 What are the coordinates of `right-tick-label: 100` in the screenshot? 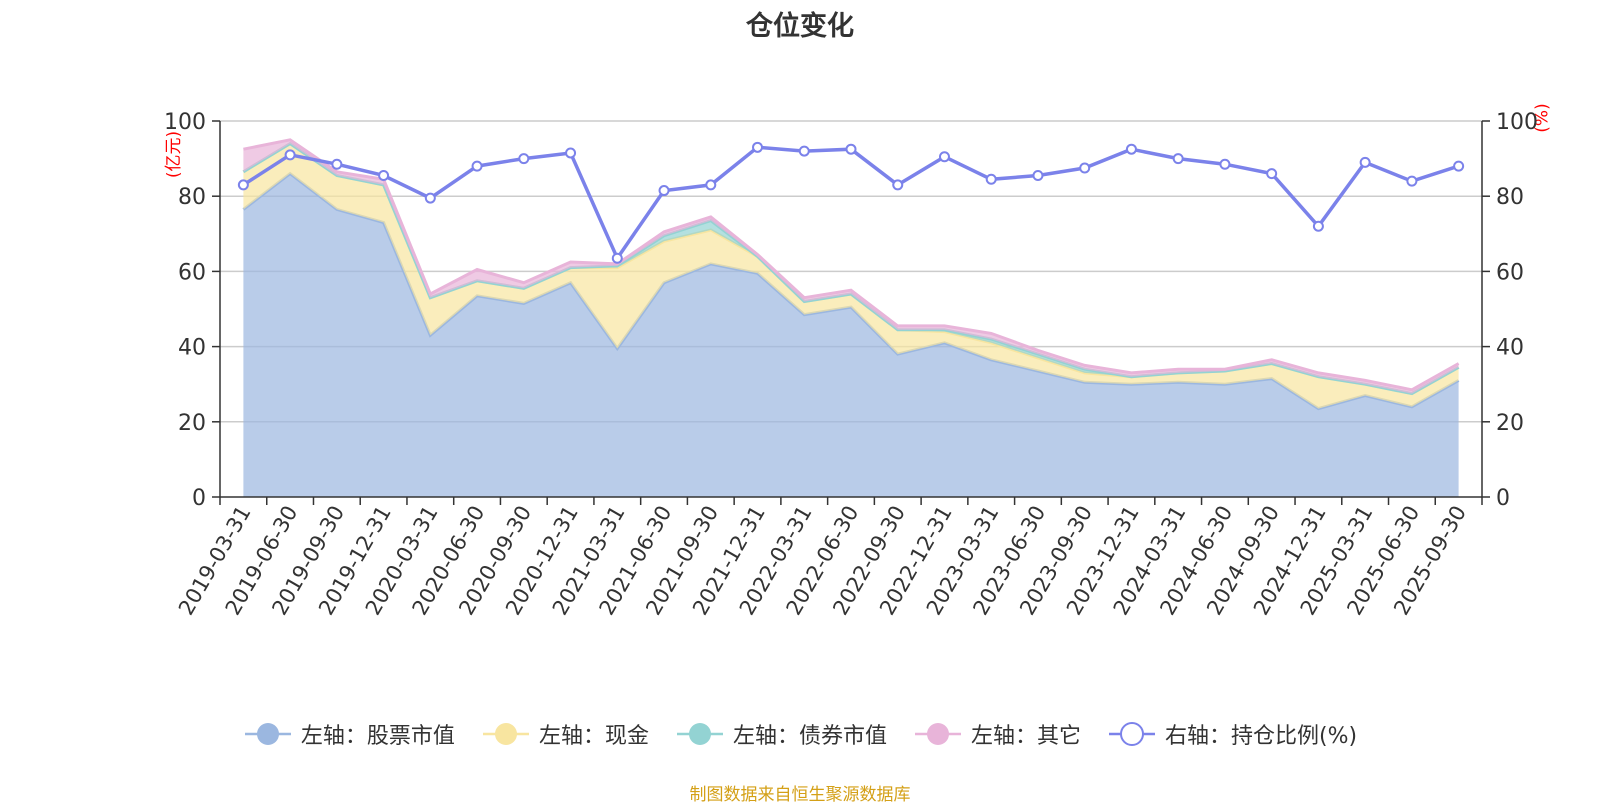 It's located at (1517, 122).